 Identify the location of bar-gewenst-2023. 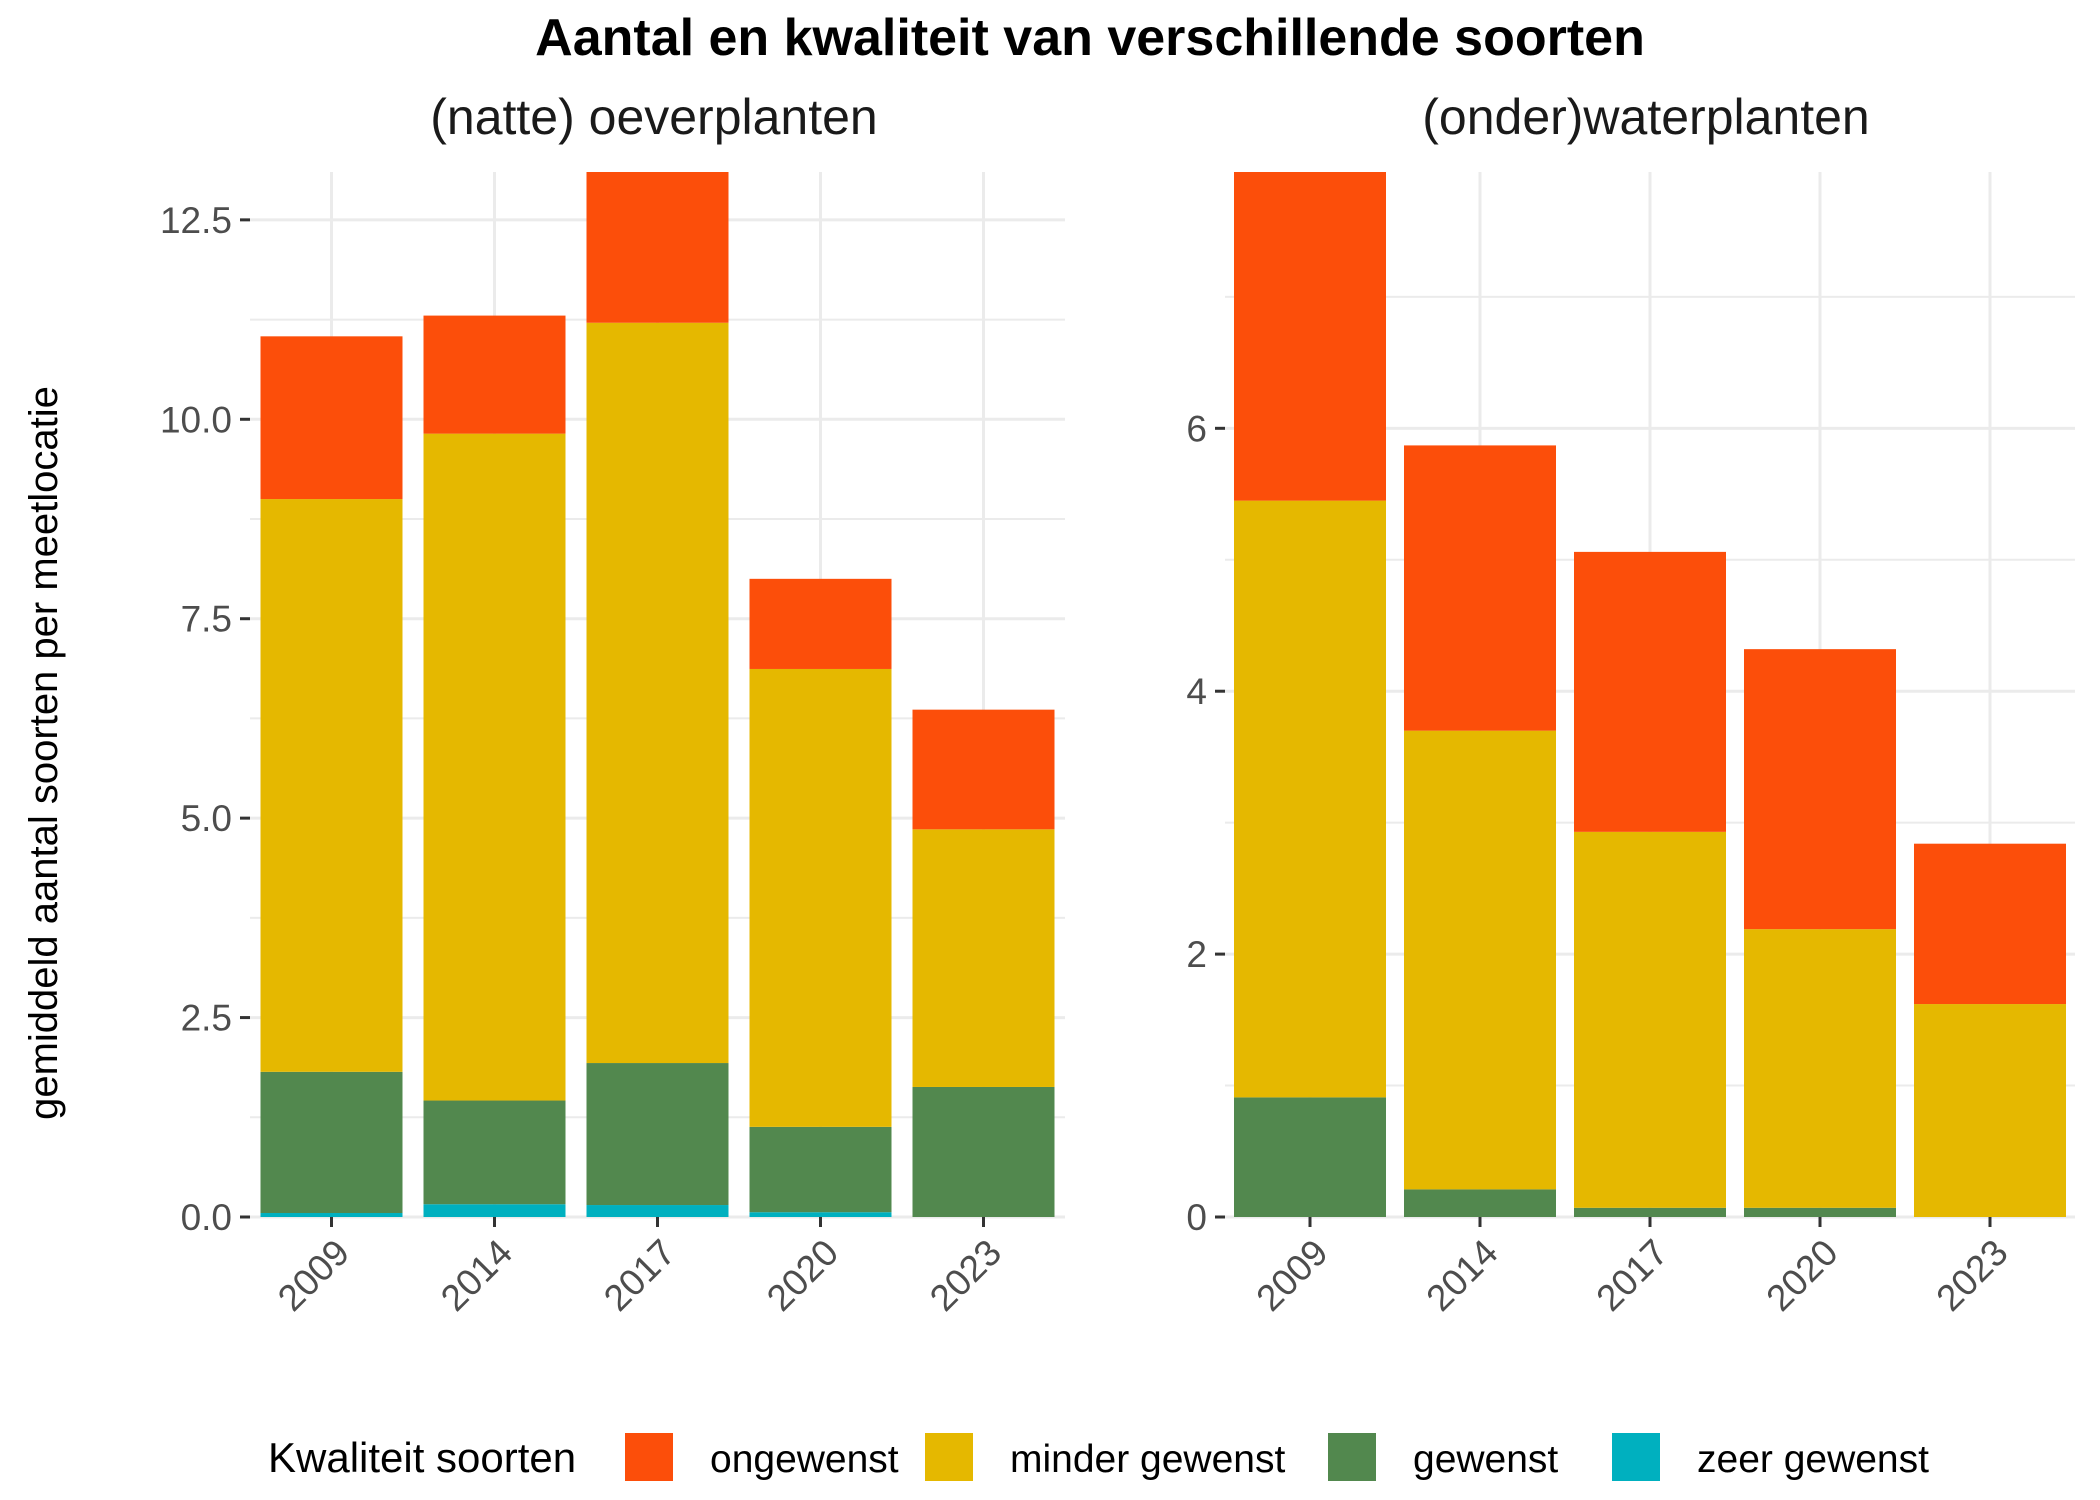
(983, 1151).